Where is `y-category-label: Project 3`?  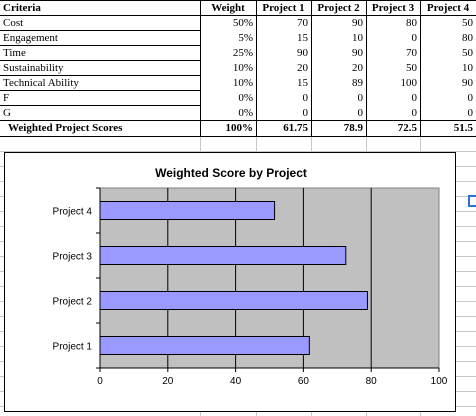
y-category-label: Project 3 is located at coordinates (73, 257).